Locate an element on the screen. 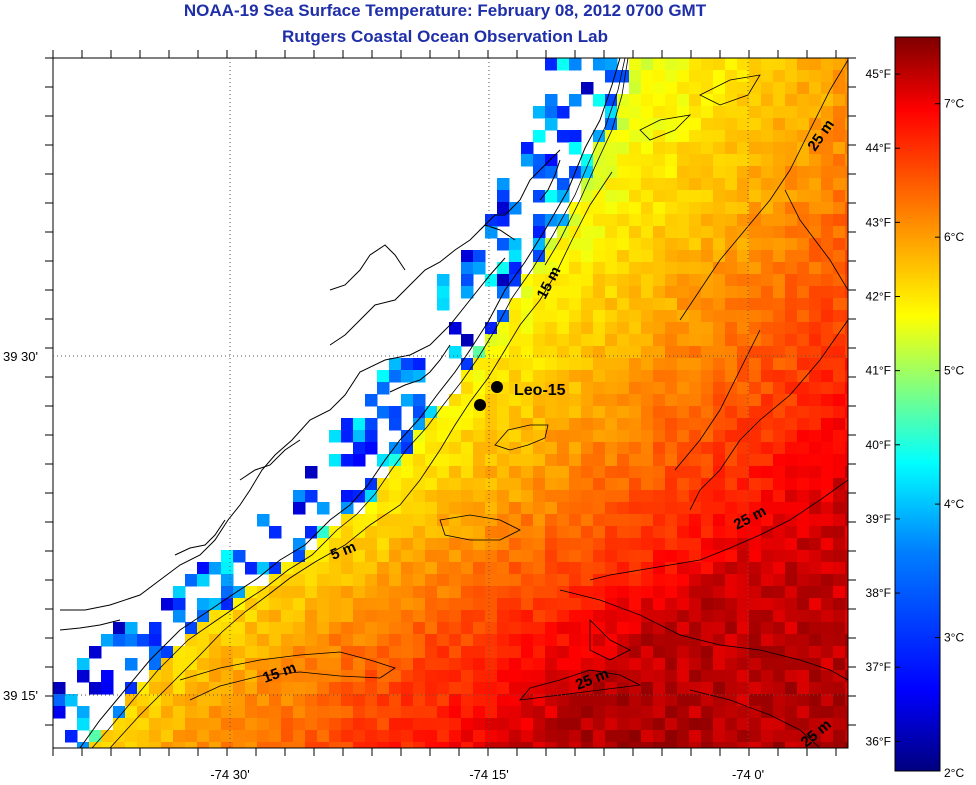 The height and width of the screenshot is (785, 976). colorbar-celsius-labels: 7°C6°C5°C4°C3°C2°C is located at coordinates (954, 438).